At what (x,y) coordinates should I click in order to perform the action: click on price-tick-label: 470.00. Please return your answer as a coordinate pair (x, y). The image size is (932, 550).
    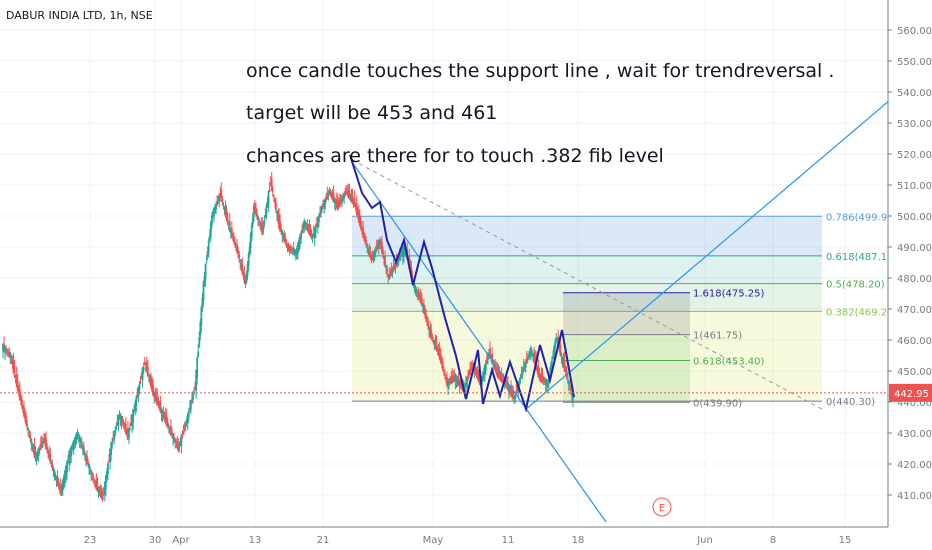
    Looking at the image, I should click on (914, 310).